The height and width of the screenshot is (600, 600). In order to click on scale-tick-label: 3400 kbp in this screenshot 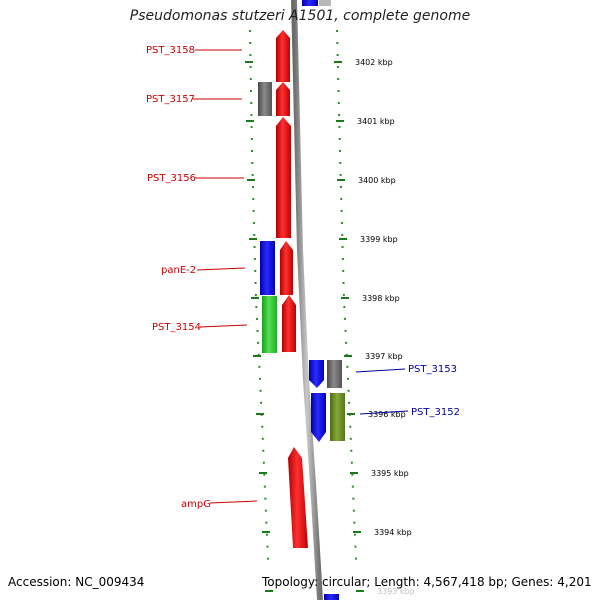, I will do `click(377, 180)`.